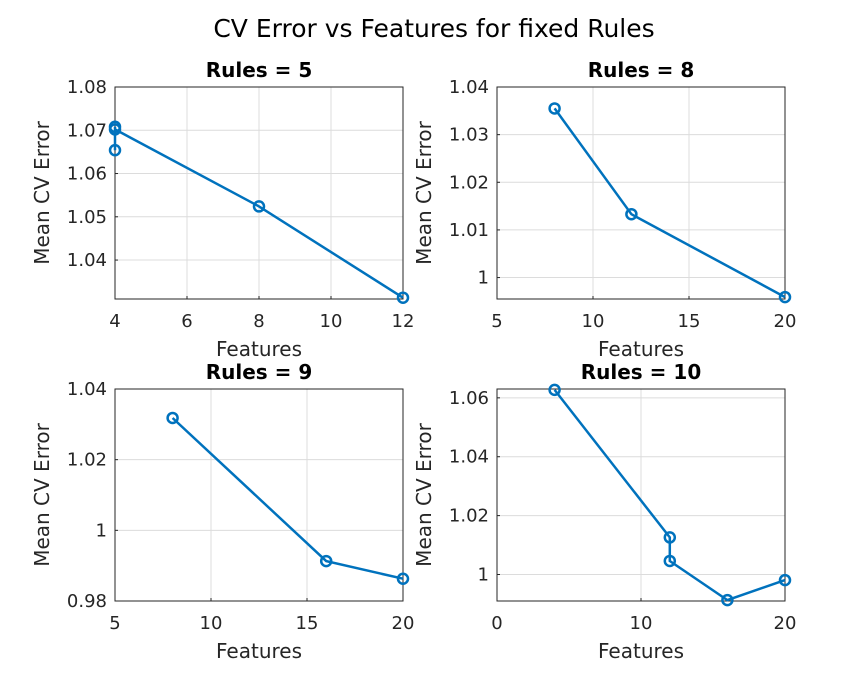 The width and height of the screenshot is (868, 674). Describe the element at coordinates (469, 230) in the screenshot. I see `y-tick-label: 1.01` at that location.